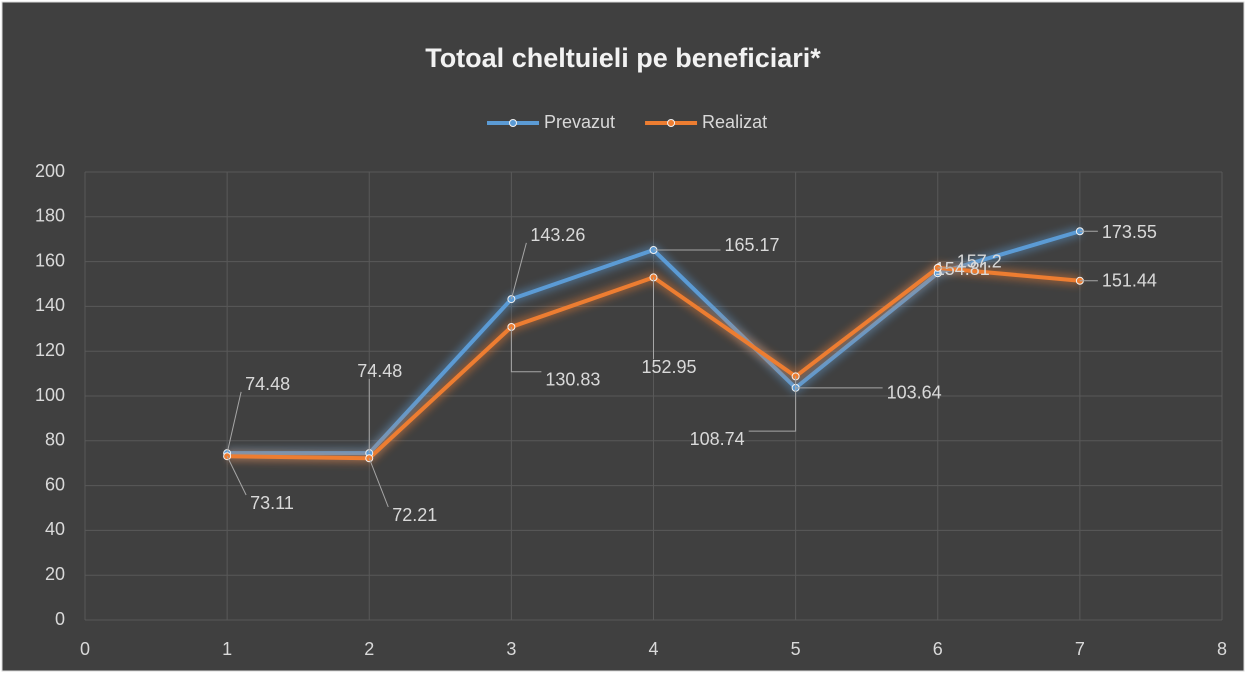 This screenshot has height=678, width=1246. I want to click on data-label: 151.44, so click(1129, 281).